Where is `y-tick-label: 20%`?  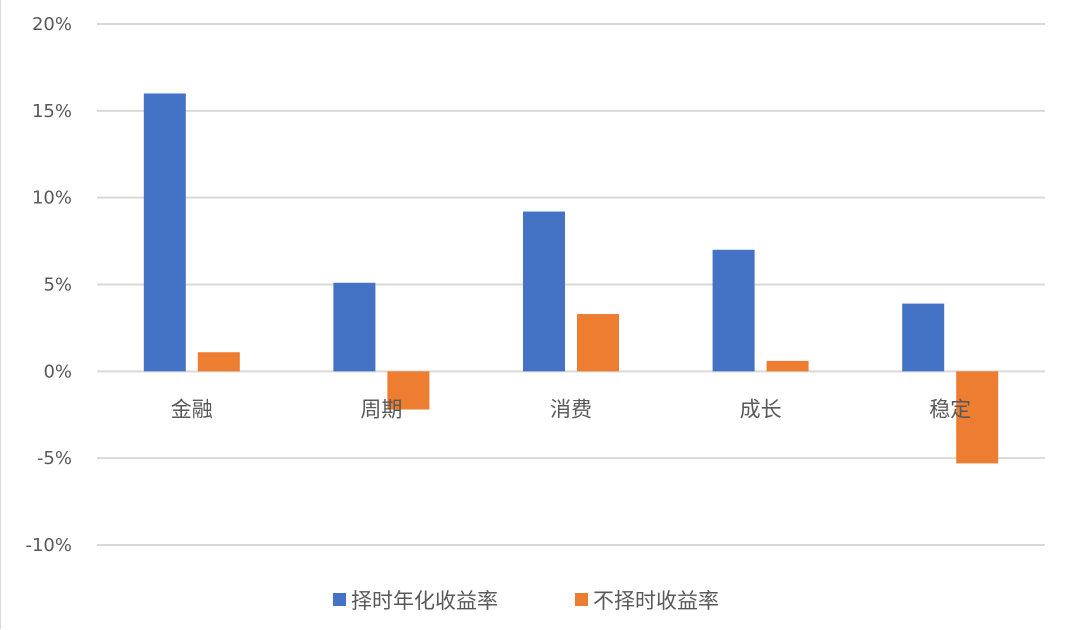 y-tick-label: 20% is located at coordinates (52, 24).